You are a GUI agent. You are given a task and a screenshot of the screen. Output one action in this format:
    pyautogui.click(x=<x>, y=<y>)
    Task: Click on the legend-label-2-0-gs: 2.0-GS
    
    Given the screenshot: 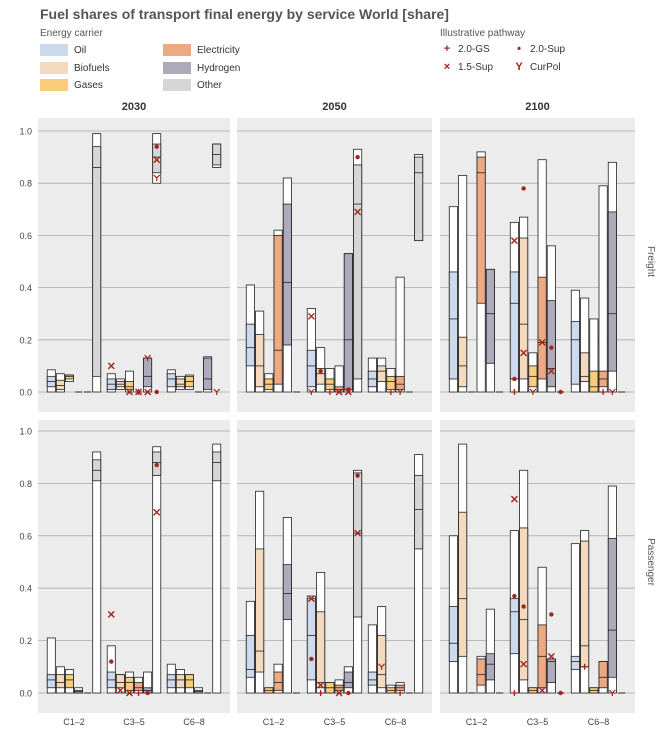 What is the action you would take?
    pyautogui.click(x=474, y=49)
    